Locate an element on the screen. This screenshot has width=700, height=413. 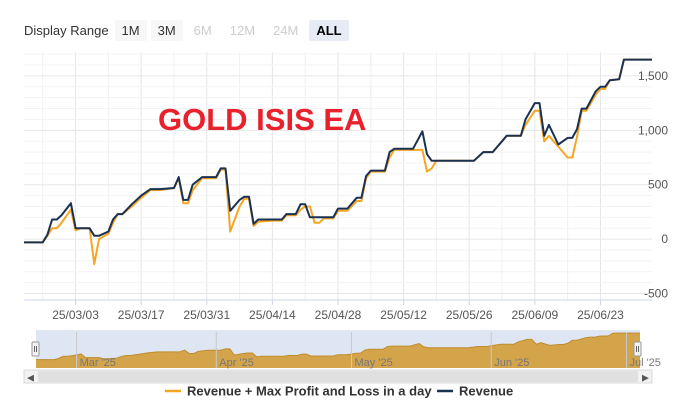
range-selector: Display Range 1M 3M 6M 12M 24M ALL is located at coordinates (188, 30).